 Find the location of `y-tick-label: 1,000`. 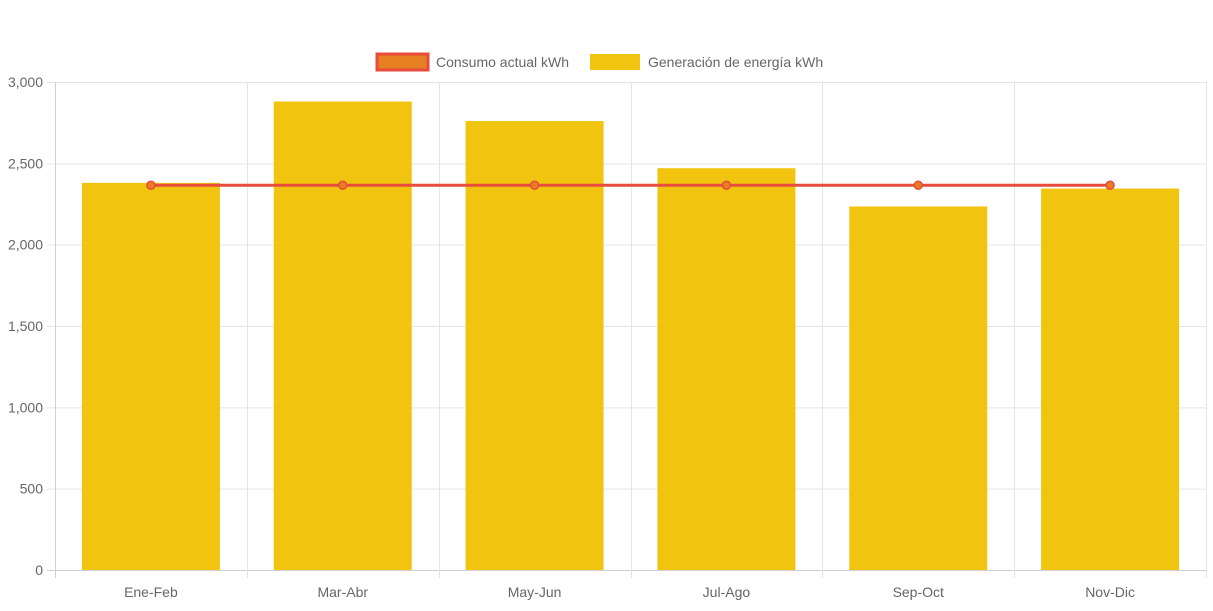

y-tick-label: 1,000 is located at coordinates (25, 407).